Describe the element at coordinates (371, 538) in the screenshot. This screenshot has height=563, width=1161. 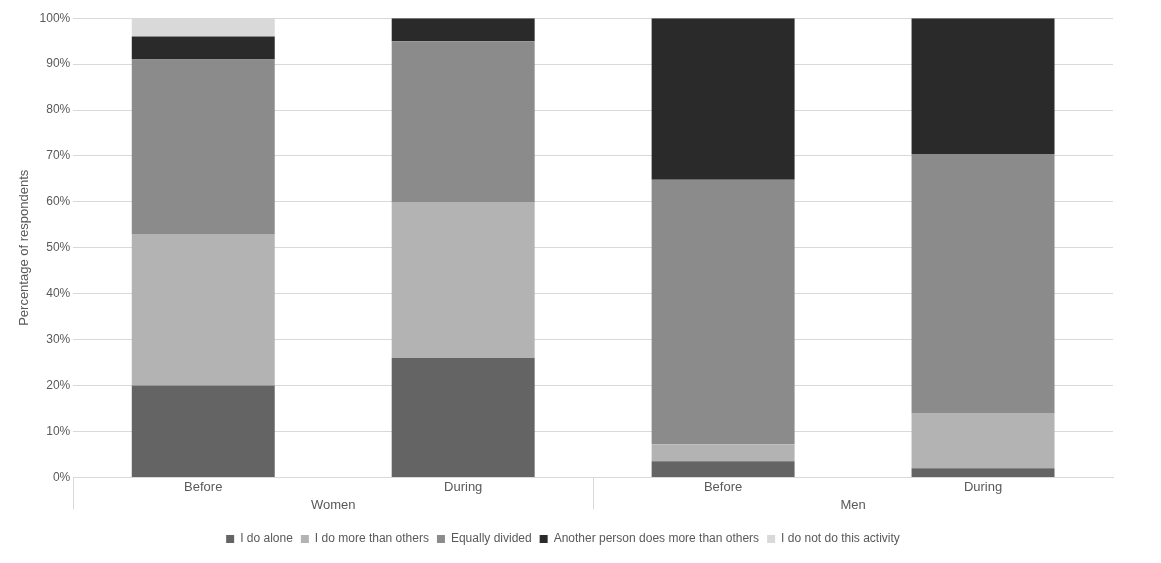
I see `legend-label: I do more than others` at that location.